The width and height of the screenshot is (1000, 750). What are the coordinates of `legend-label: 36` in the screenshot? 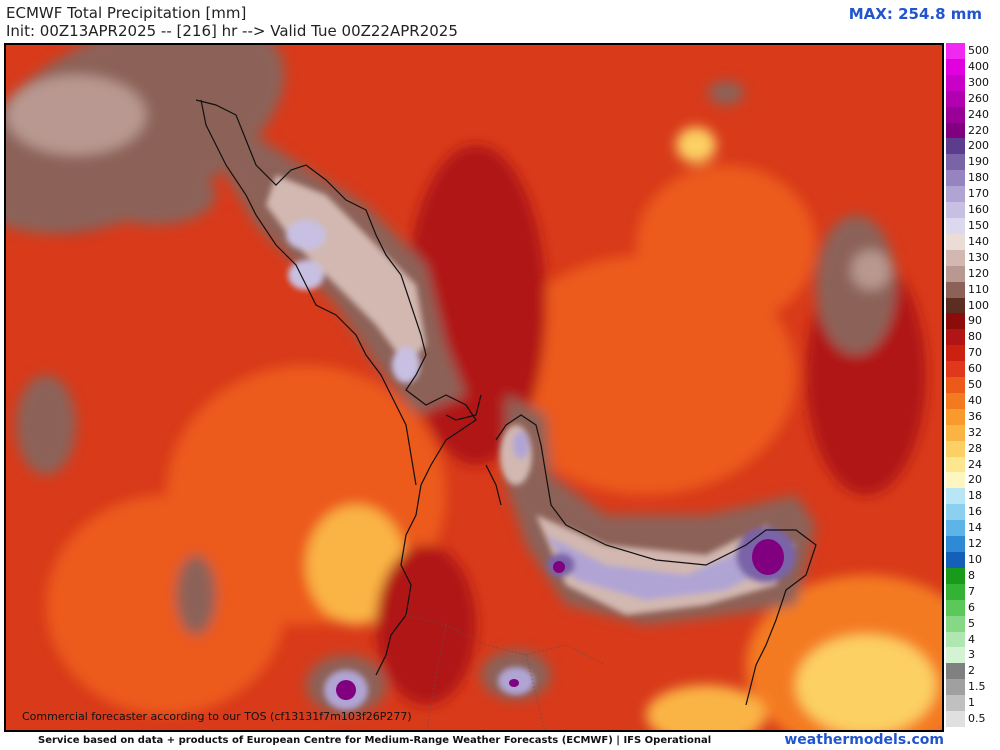 It's located at (975, 416).